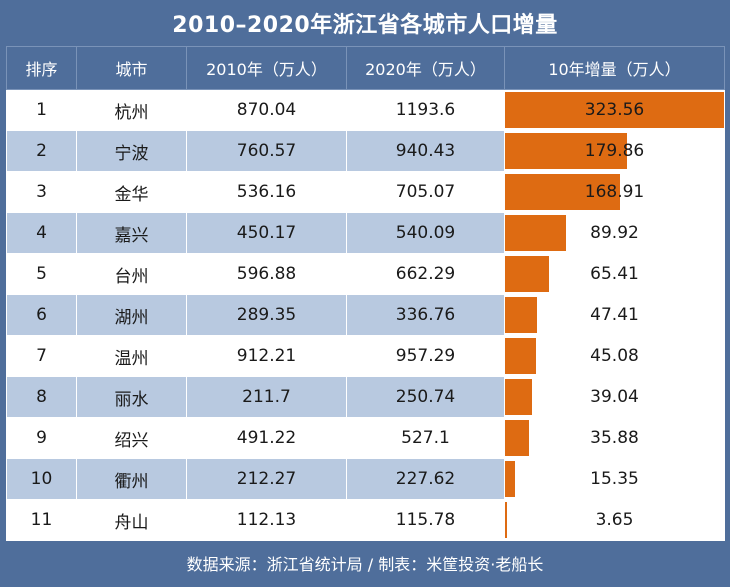 Image resolution: width=730 pixels, height=587 pixels. I want to click on value-2010-cell: 536.16, so click(266, 192).